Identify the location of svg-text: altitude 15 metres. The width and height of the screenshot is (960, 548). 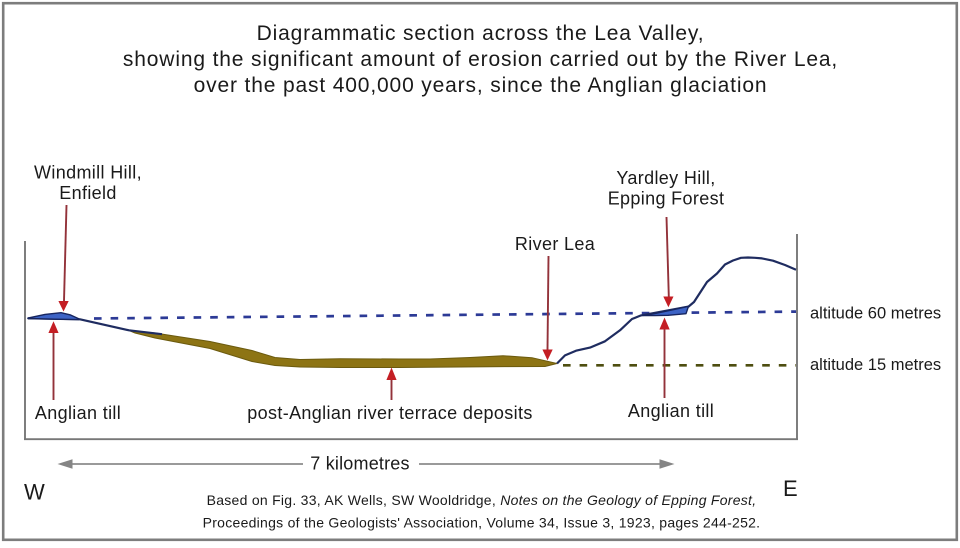
(875, 365).